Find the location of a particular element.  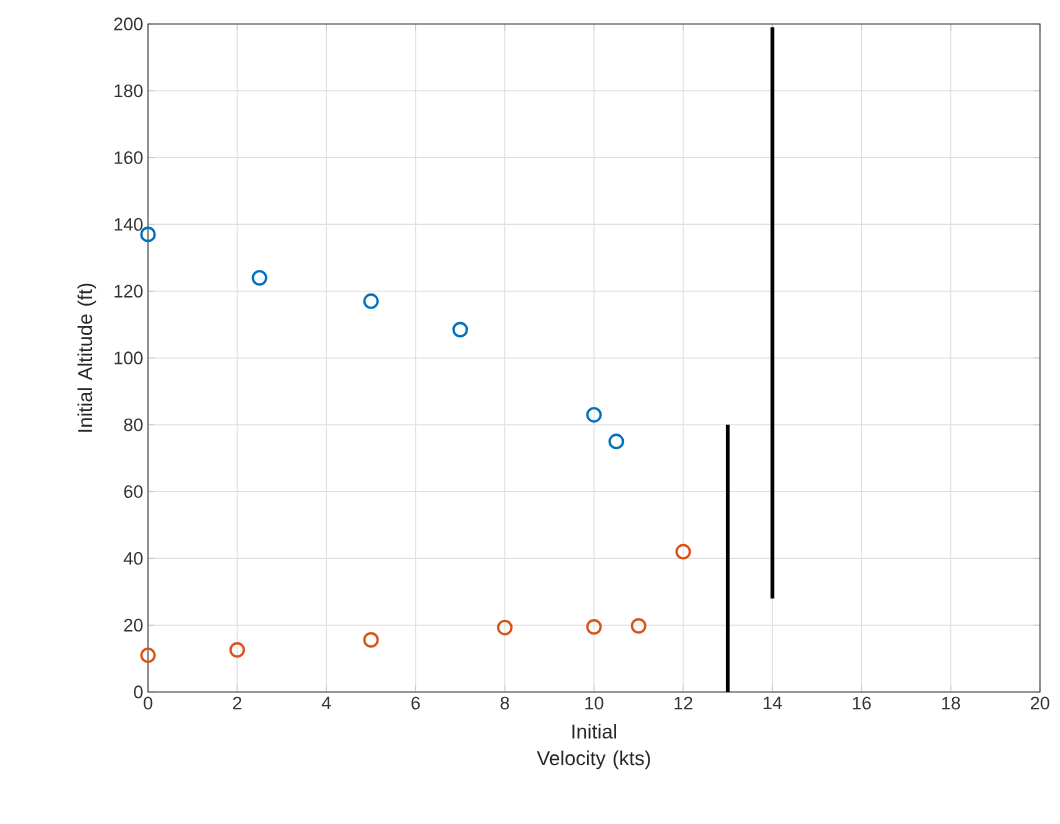

y-tick-label: 80 is located at coordinates (133, 425).